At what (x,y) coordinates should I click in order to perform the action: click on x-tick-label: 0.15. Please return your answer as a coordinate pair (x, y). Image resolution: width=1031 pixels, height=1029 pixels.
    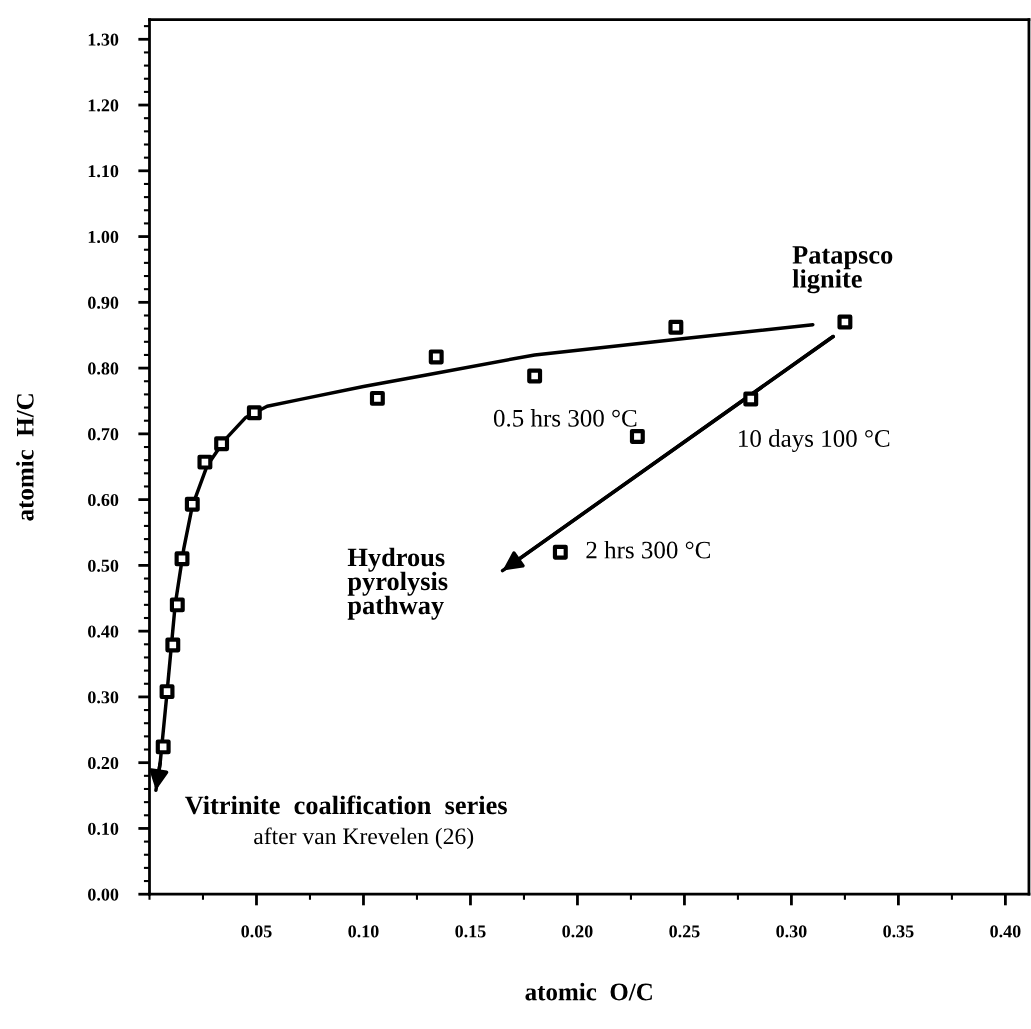
    Looking at the image, I should click on (470, 931).